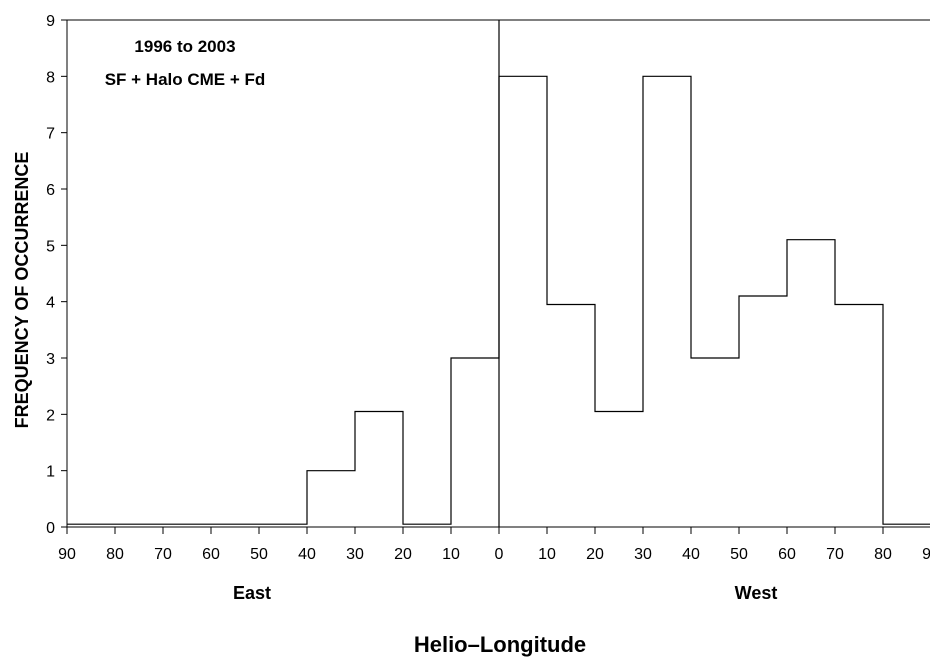  I want to click on y-tick-label: 3, so click(50, 359).